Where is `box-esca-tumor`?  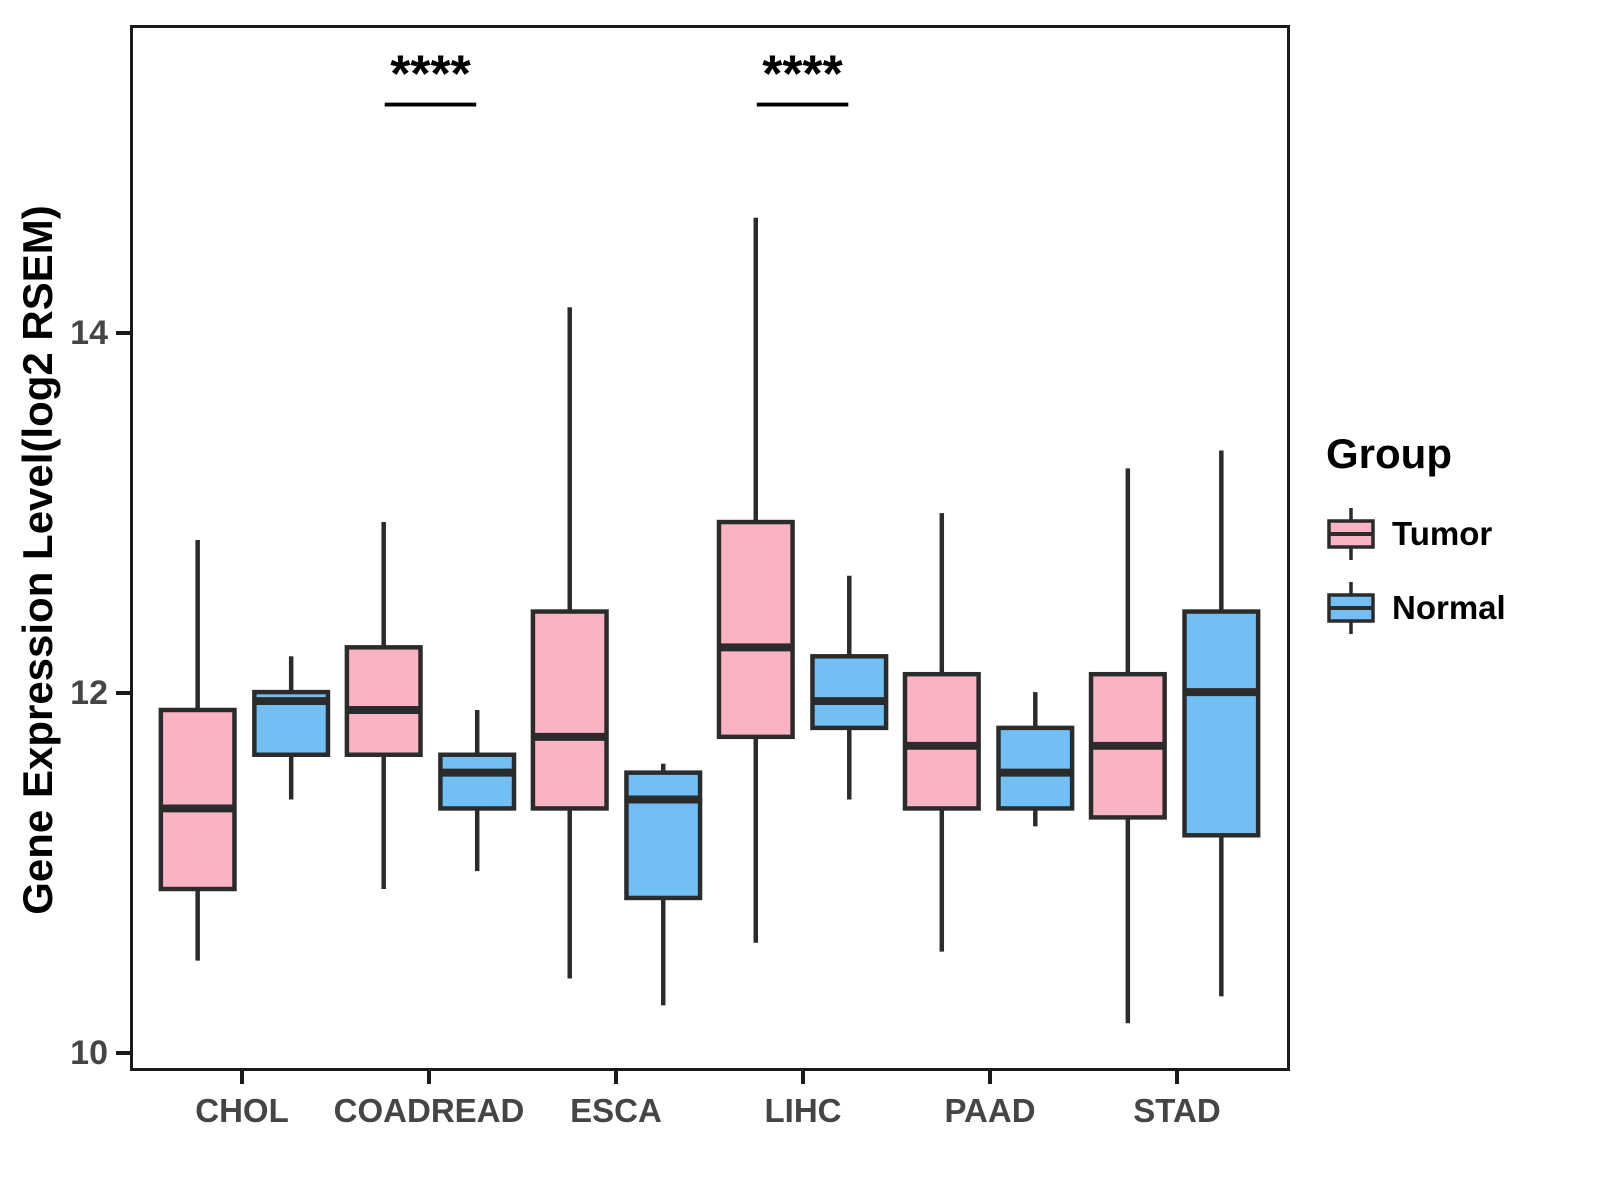
box-esca-tumor is located at coordinates (569, 710).